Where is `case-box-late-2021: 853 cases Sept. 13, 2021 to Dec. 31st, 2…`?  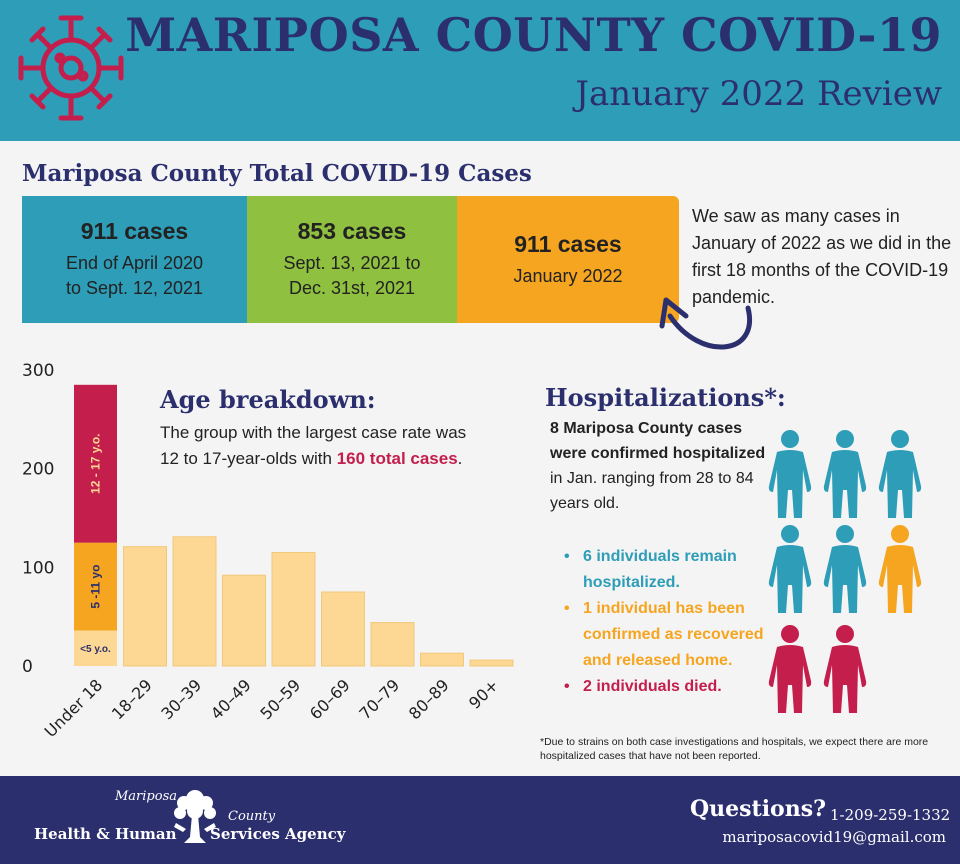
case-box-late-2021: 853 cases Sept. 13, 2021 to Dec. 31st, 2… is located at coordinates (352, 259).